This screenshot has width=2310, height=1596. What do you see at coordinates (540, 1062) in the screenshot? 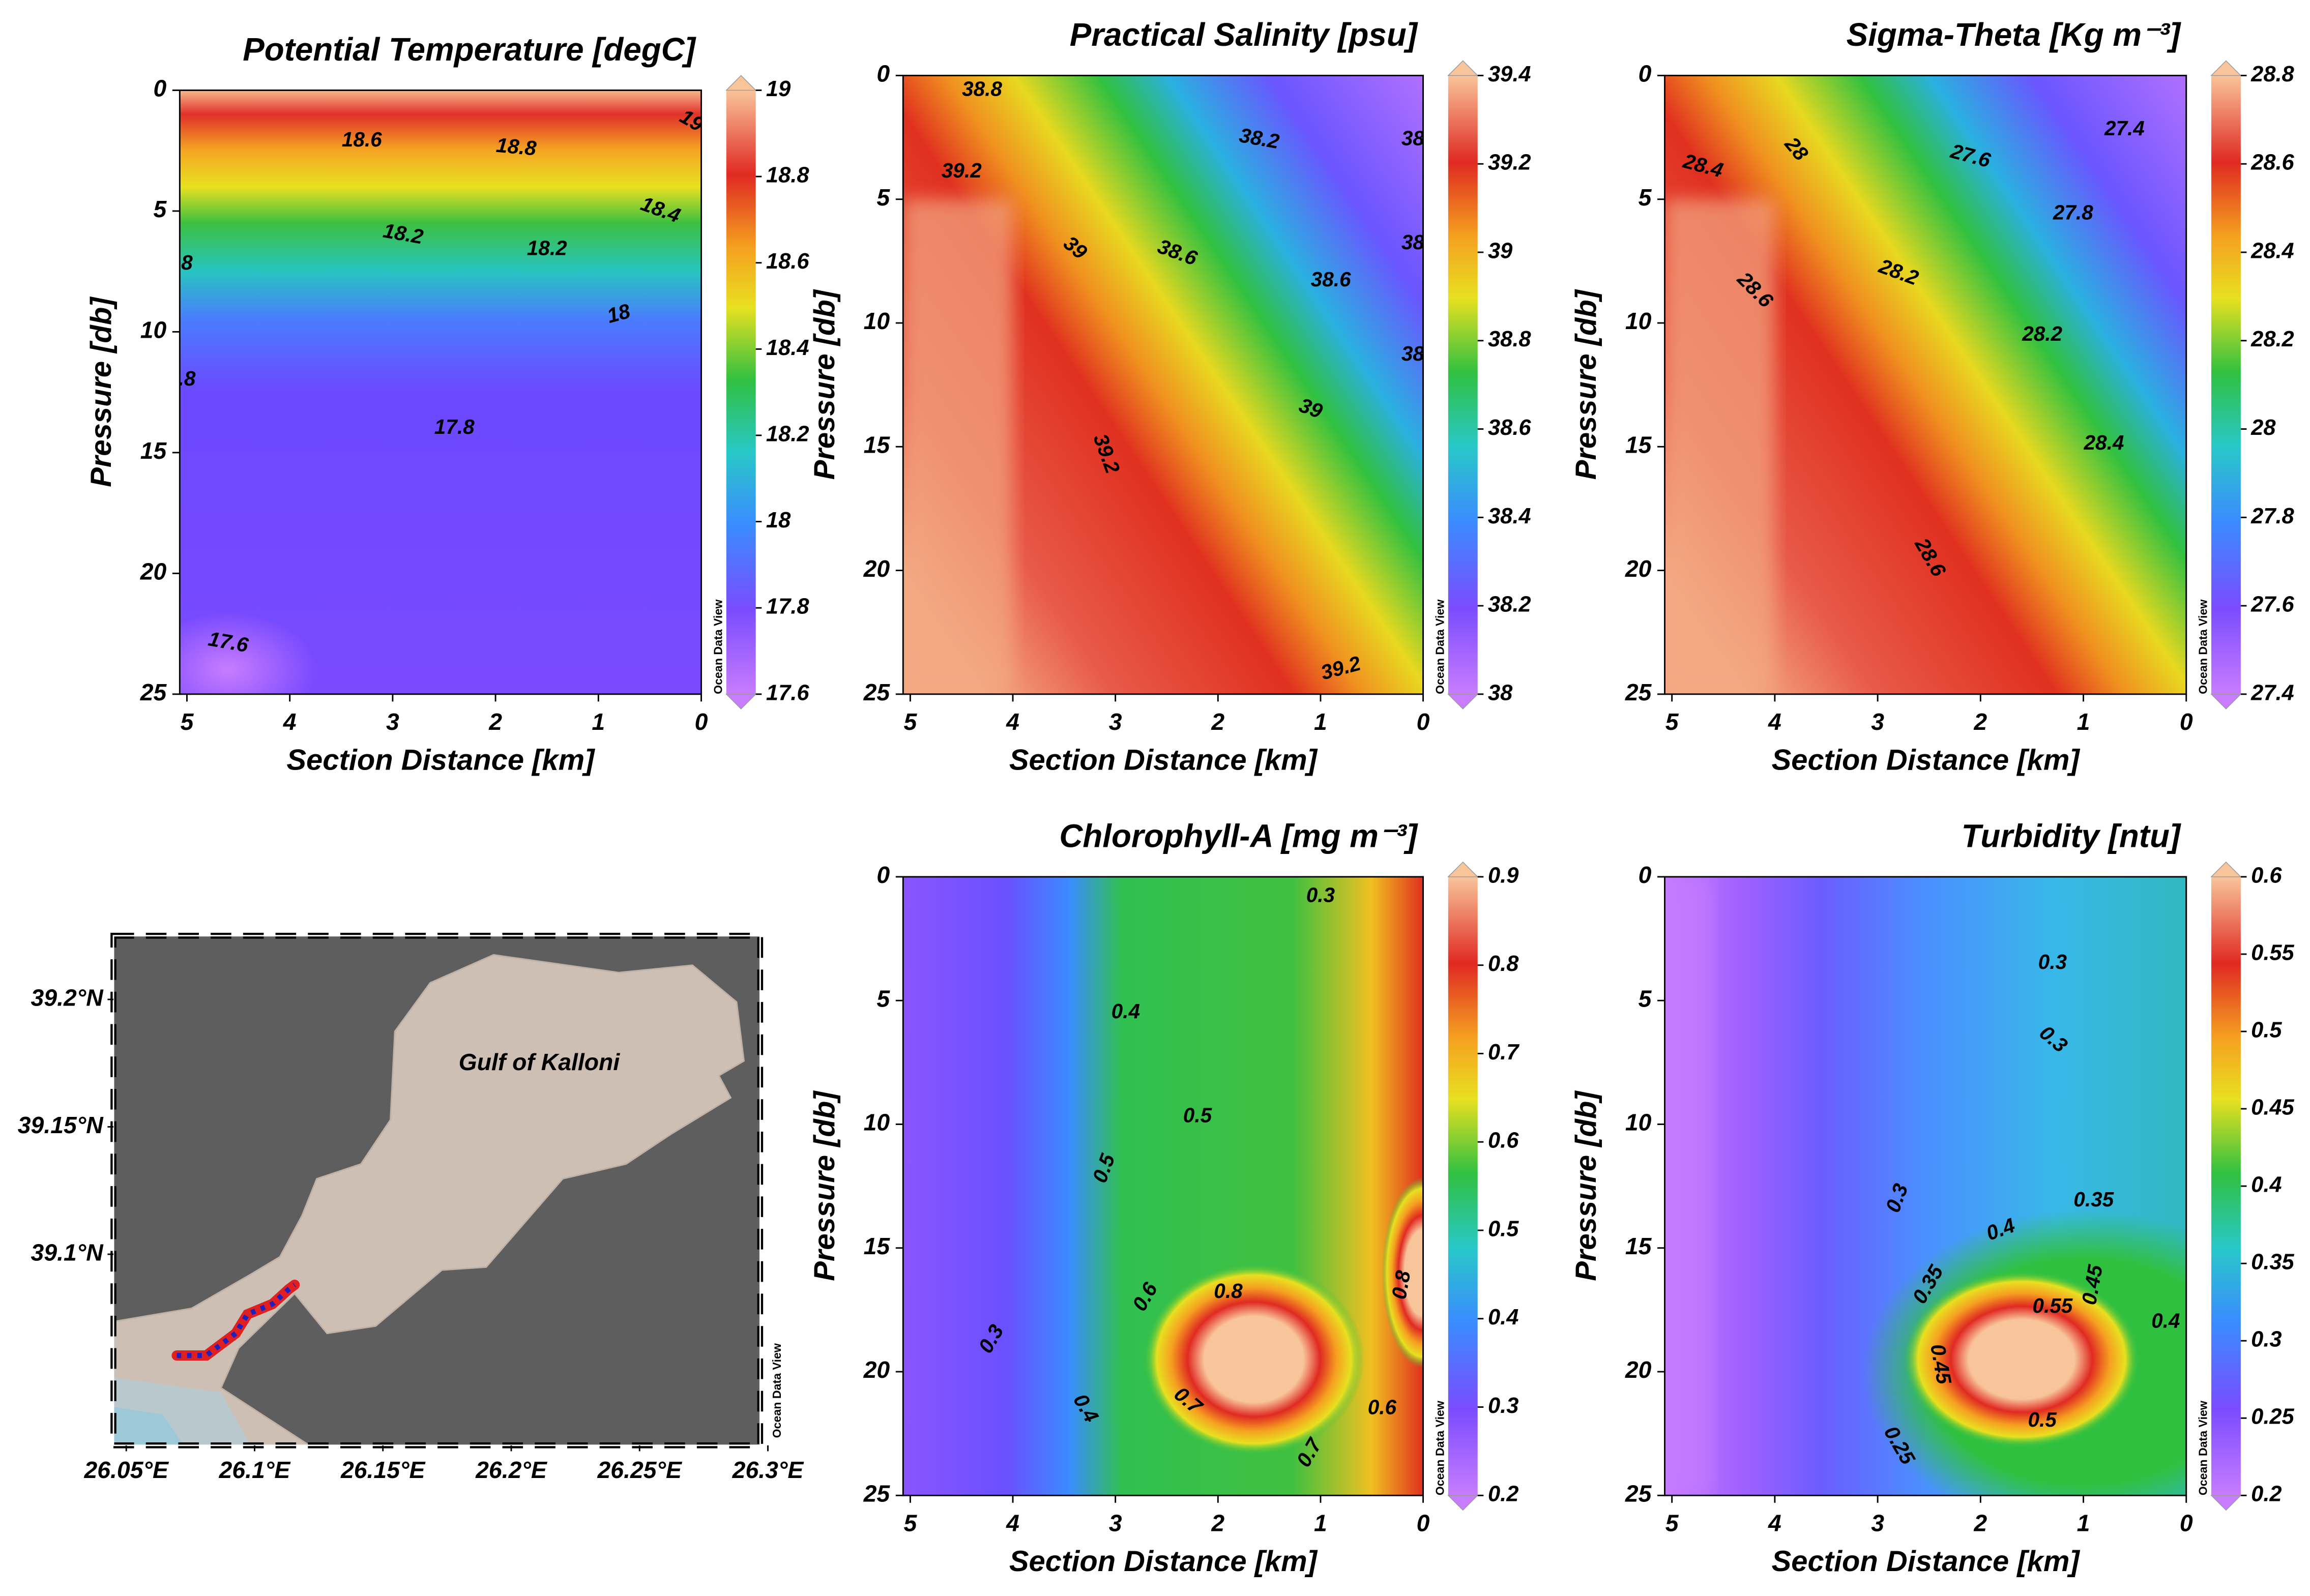
I see `place-label: Gulf of Kalloni` at bounding box center [540, 1062].